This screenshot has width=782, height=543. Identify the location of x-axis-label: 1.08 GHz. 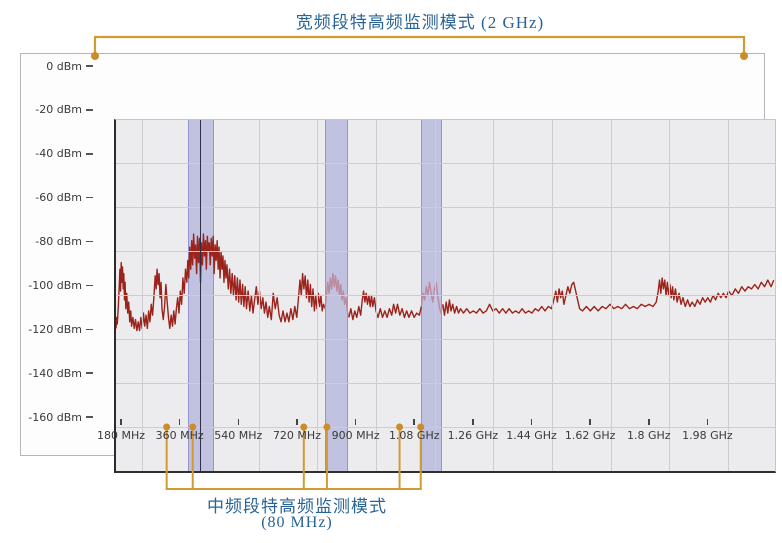
(414, 435).